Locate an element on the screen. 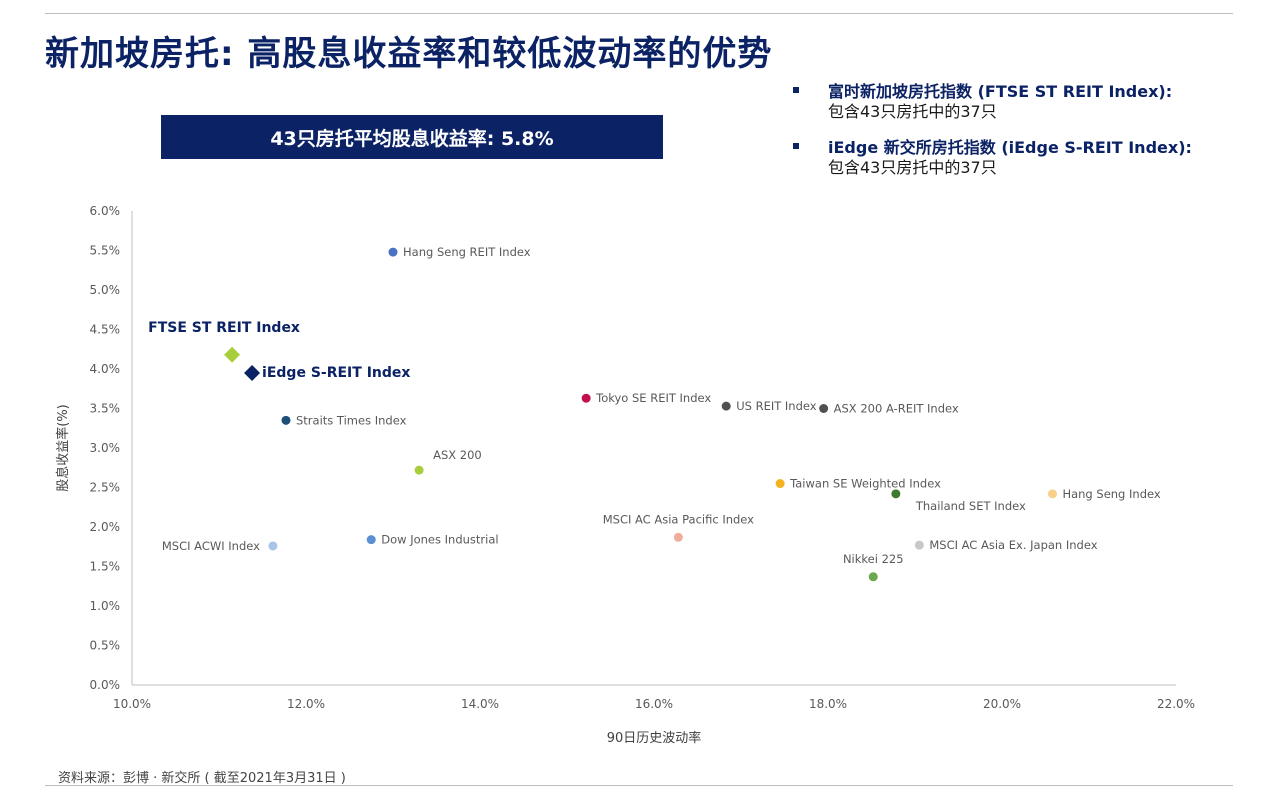 The height and width of the screenshot is (795, 1280). y-tick-label: 4.5% is located at coordinates (105, 330).